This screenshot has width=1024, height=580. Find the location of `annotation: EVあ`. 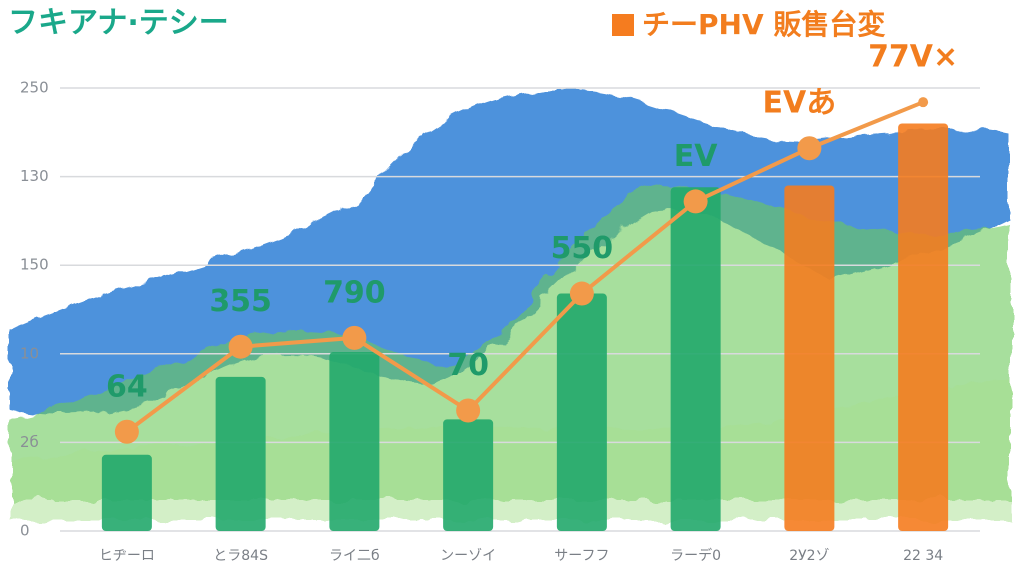

annotation: EVあ is located at coordinates (800, 103).